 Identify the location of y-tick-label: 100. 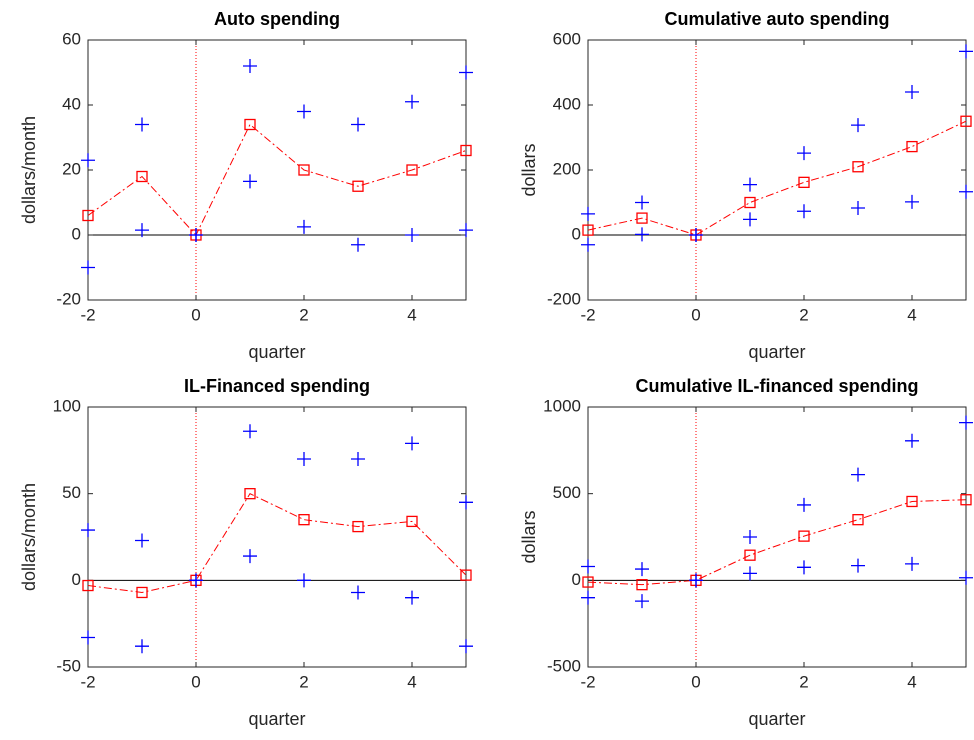
(67, 405).